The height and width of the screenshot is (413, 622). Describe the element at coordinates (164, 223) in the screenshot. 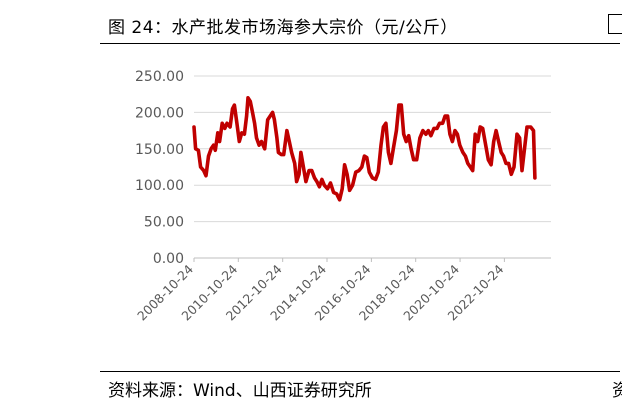

I see `y-tick-label: 50.00` at that location.